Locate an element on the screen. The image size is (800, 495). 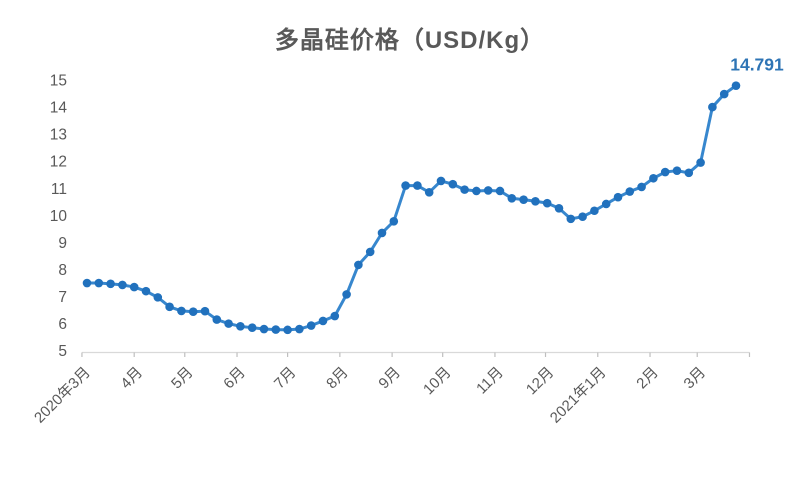
x-axis-tick-label: 4月 is located at coordinates (132, 378).